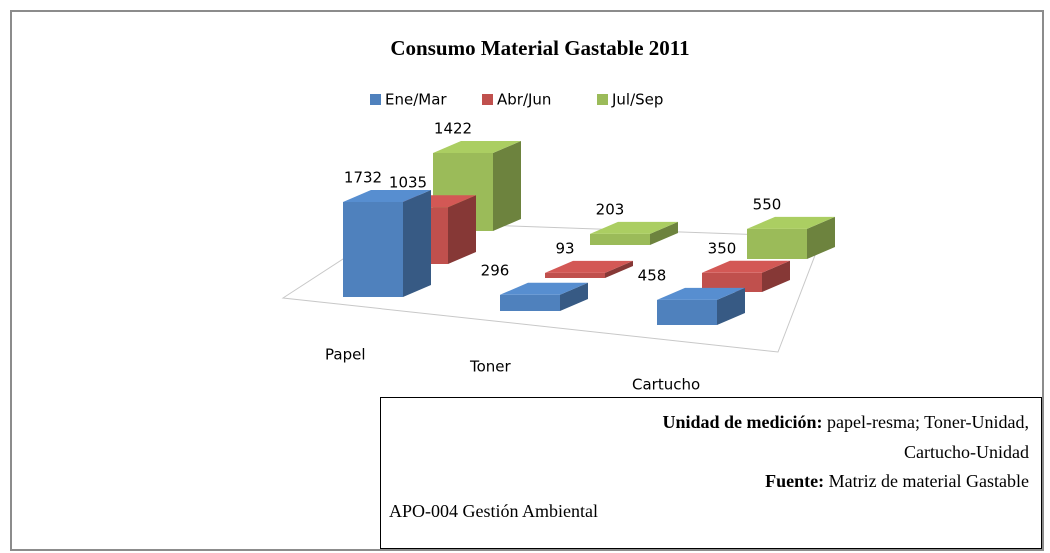 This screenshot has height=553, width=1050. Describe the element at coordinates (722, 248) in the screenshot. I see `data-label: 350` at that location.